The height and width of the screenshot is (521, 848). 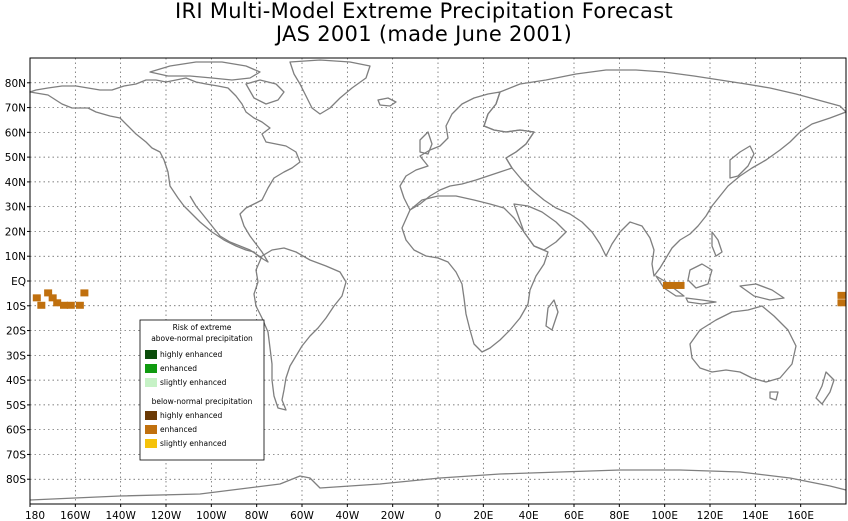 What do you see at coordinates (347, 515) in the screenshot?
I see `lon-tick-label: 40W` at bounding box center [347, 515].